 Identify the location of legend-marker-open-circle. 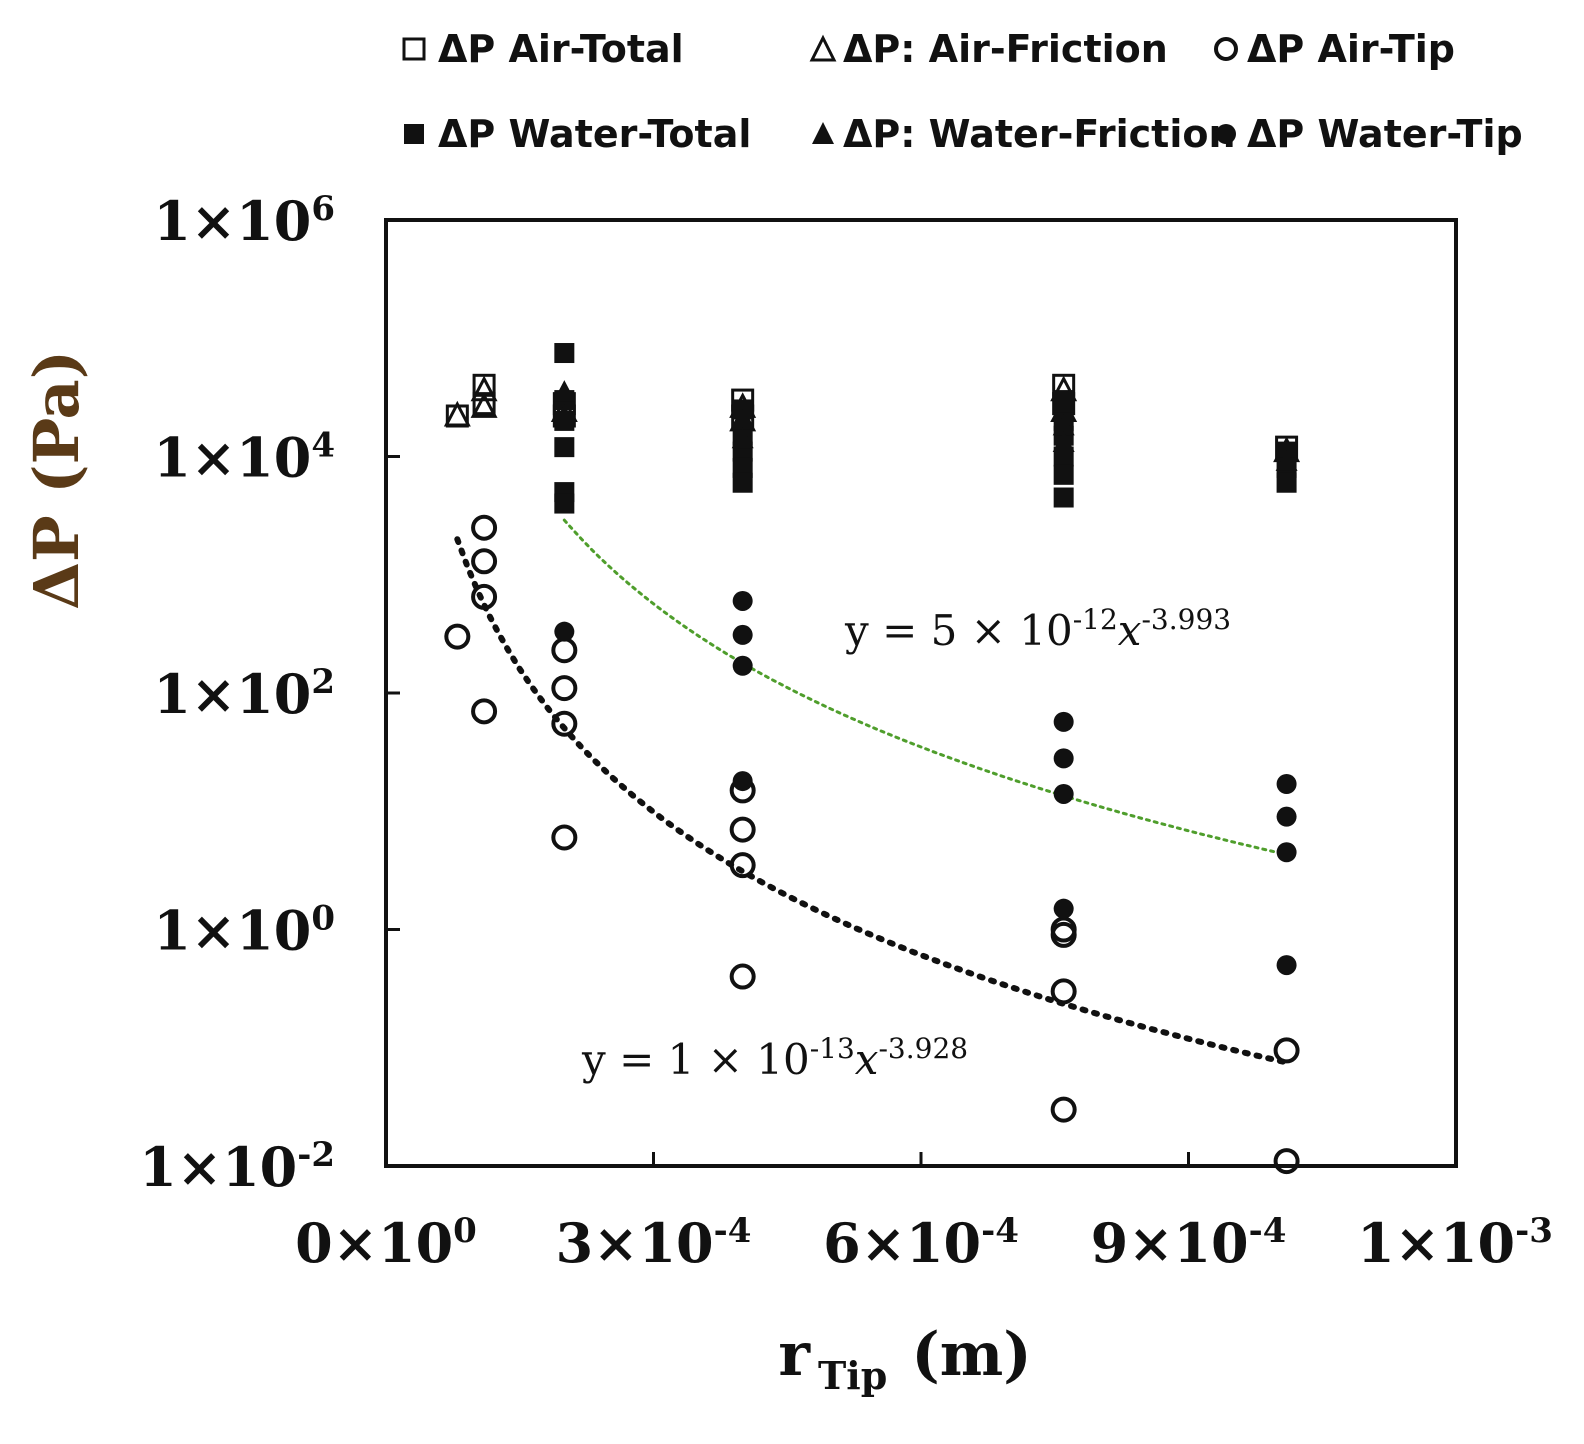
(1226, 49).